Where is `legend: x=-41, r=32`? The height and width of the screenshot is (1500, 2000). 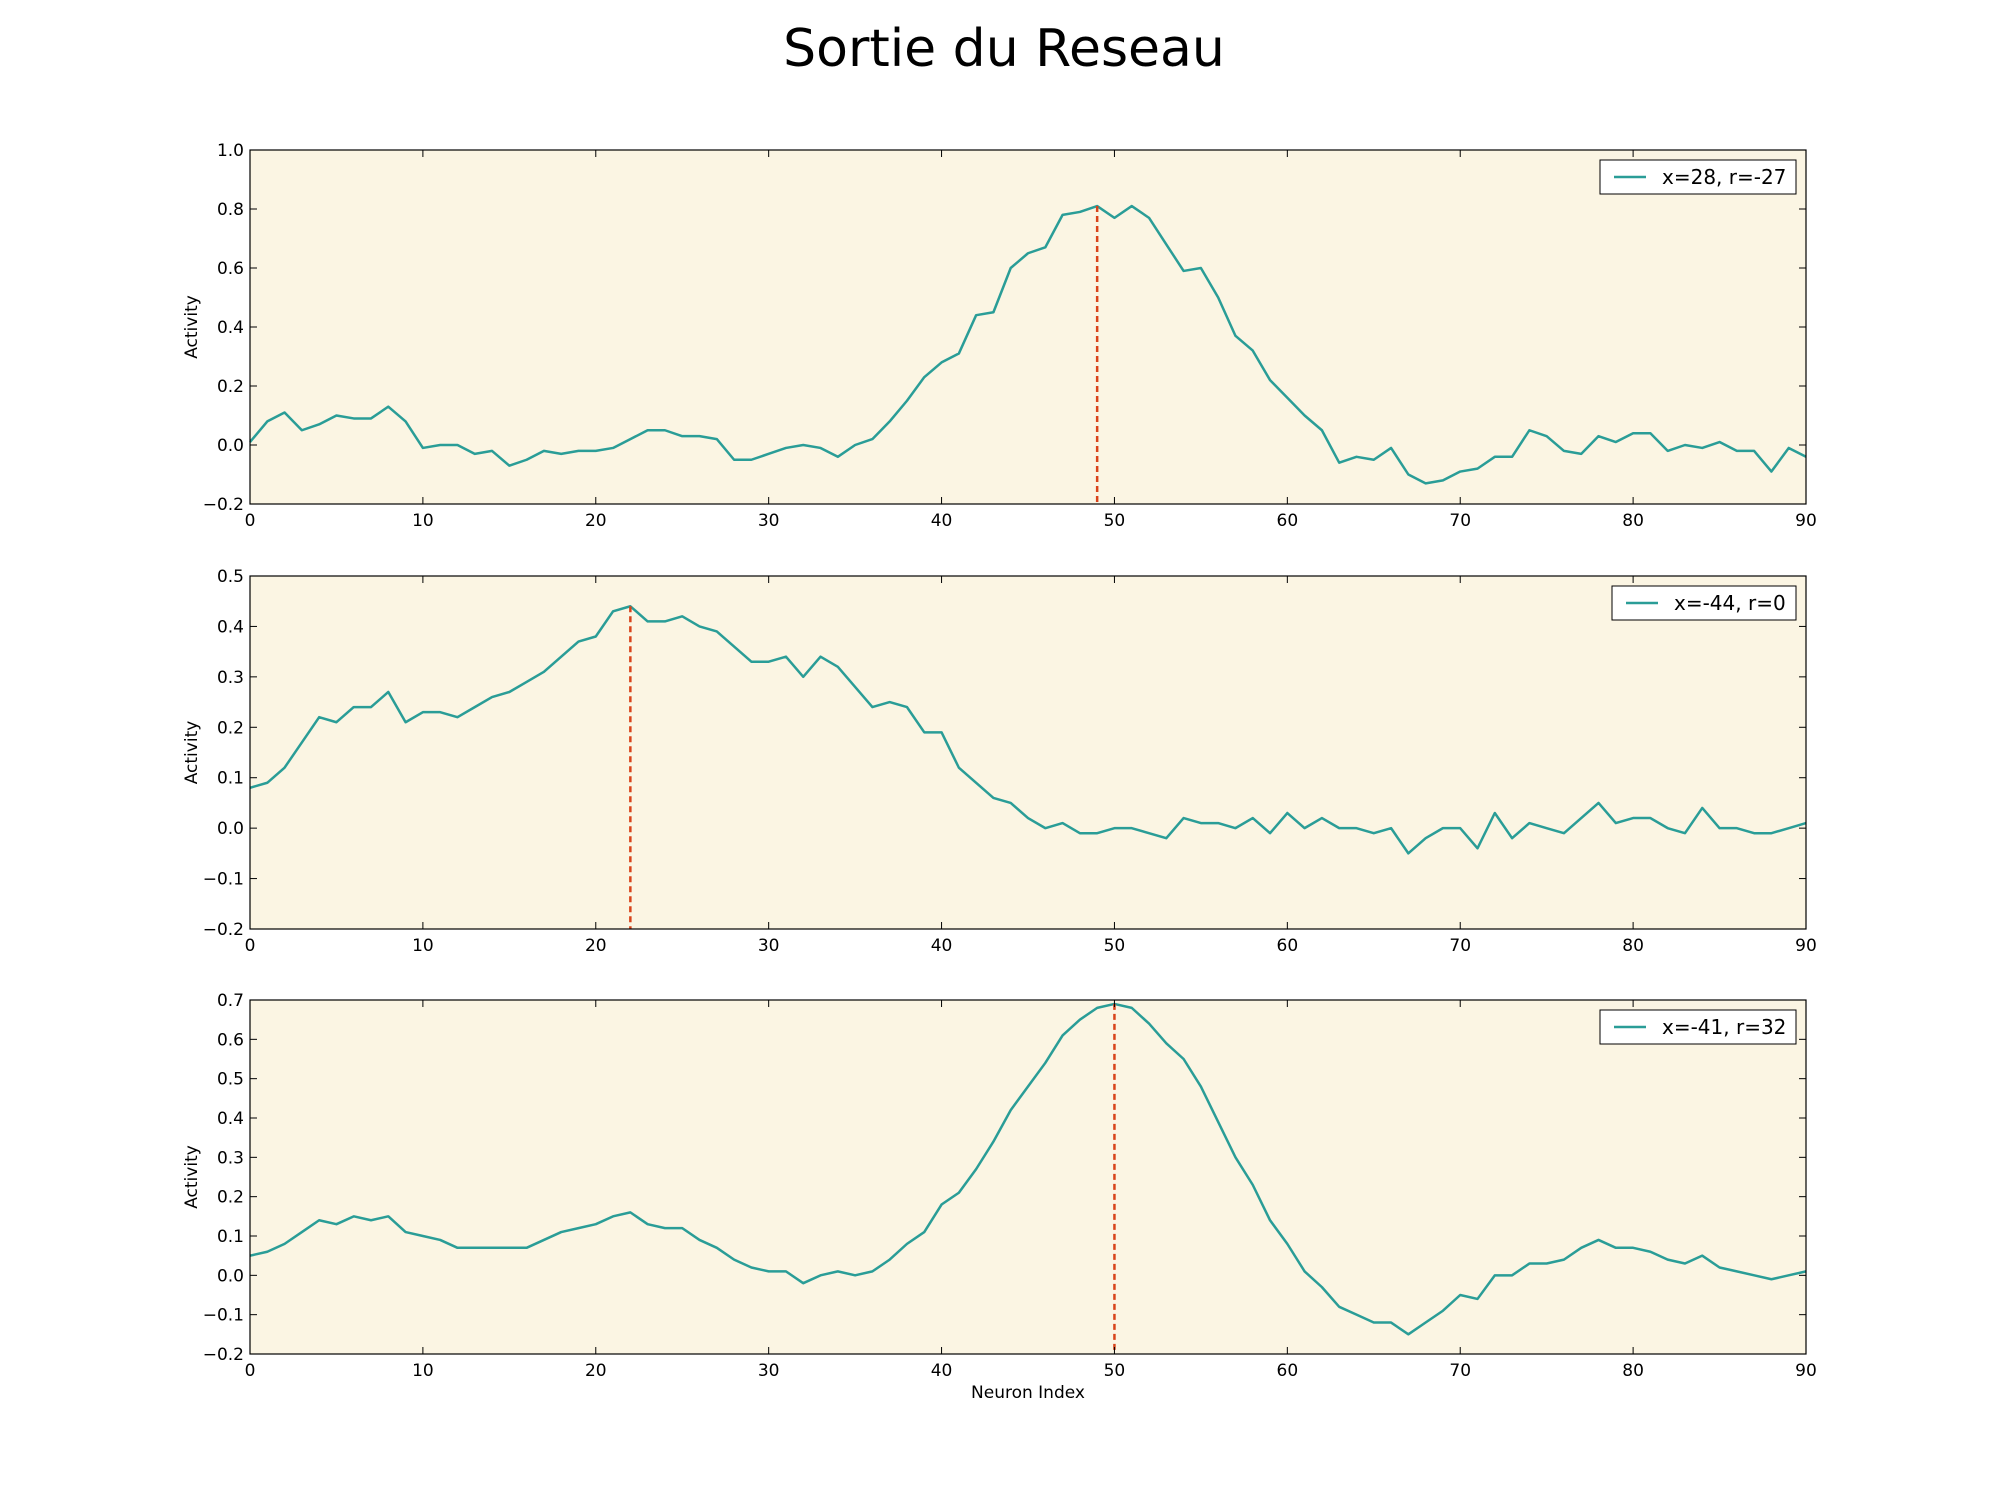
legend: x=-41, r=32 is located at coordinates (1698, 1027).